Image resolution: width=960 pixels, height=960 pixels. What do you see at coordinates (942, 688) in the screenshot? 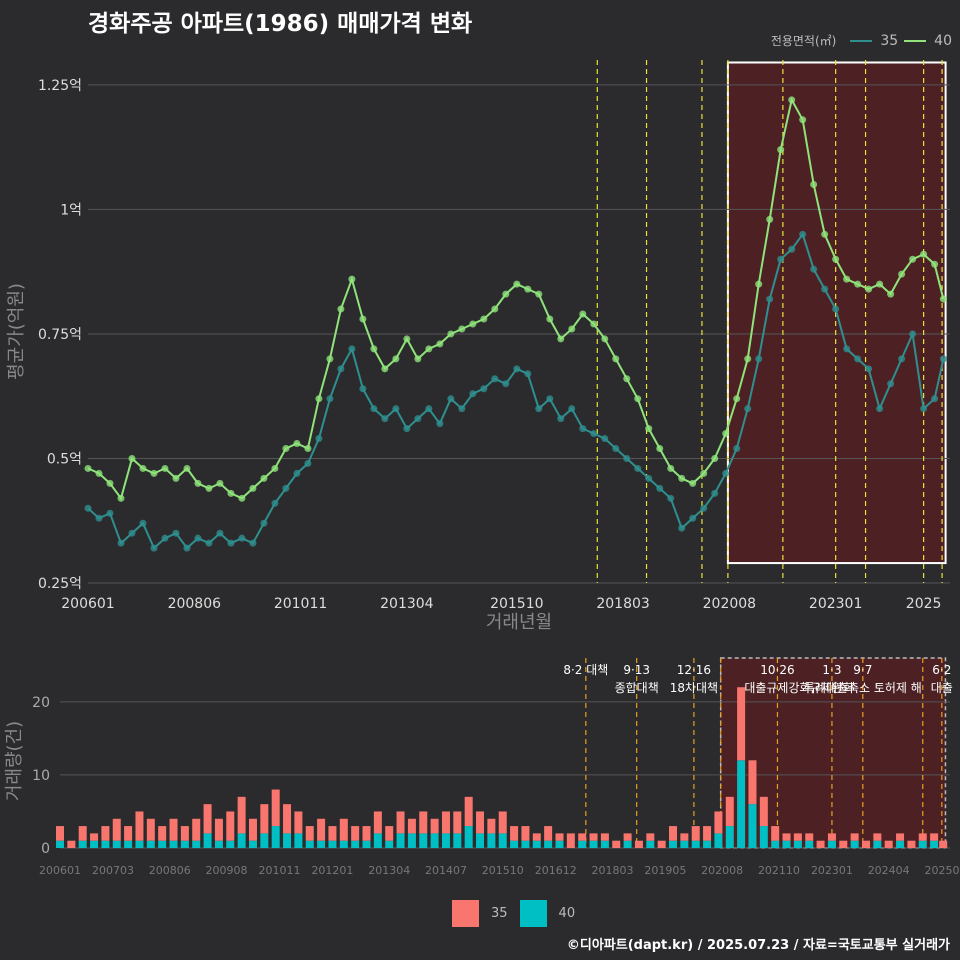
I see `policy-annotation-line2-6: 대출` at bounding box center [942, 688].